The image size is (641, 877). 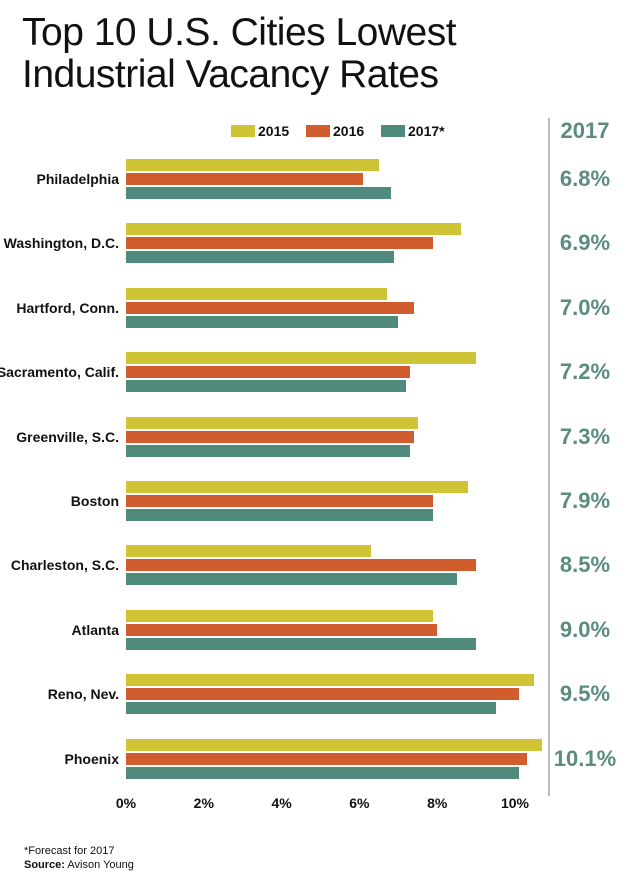 I want to click on right-value: 9.0%, so click(x=585, y=629).